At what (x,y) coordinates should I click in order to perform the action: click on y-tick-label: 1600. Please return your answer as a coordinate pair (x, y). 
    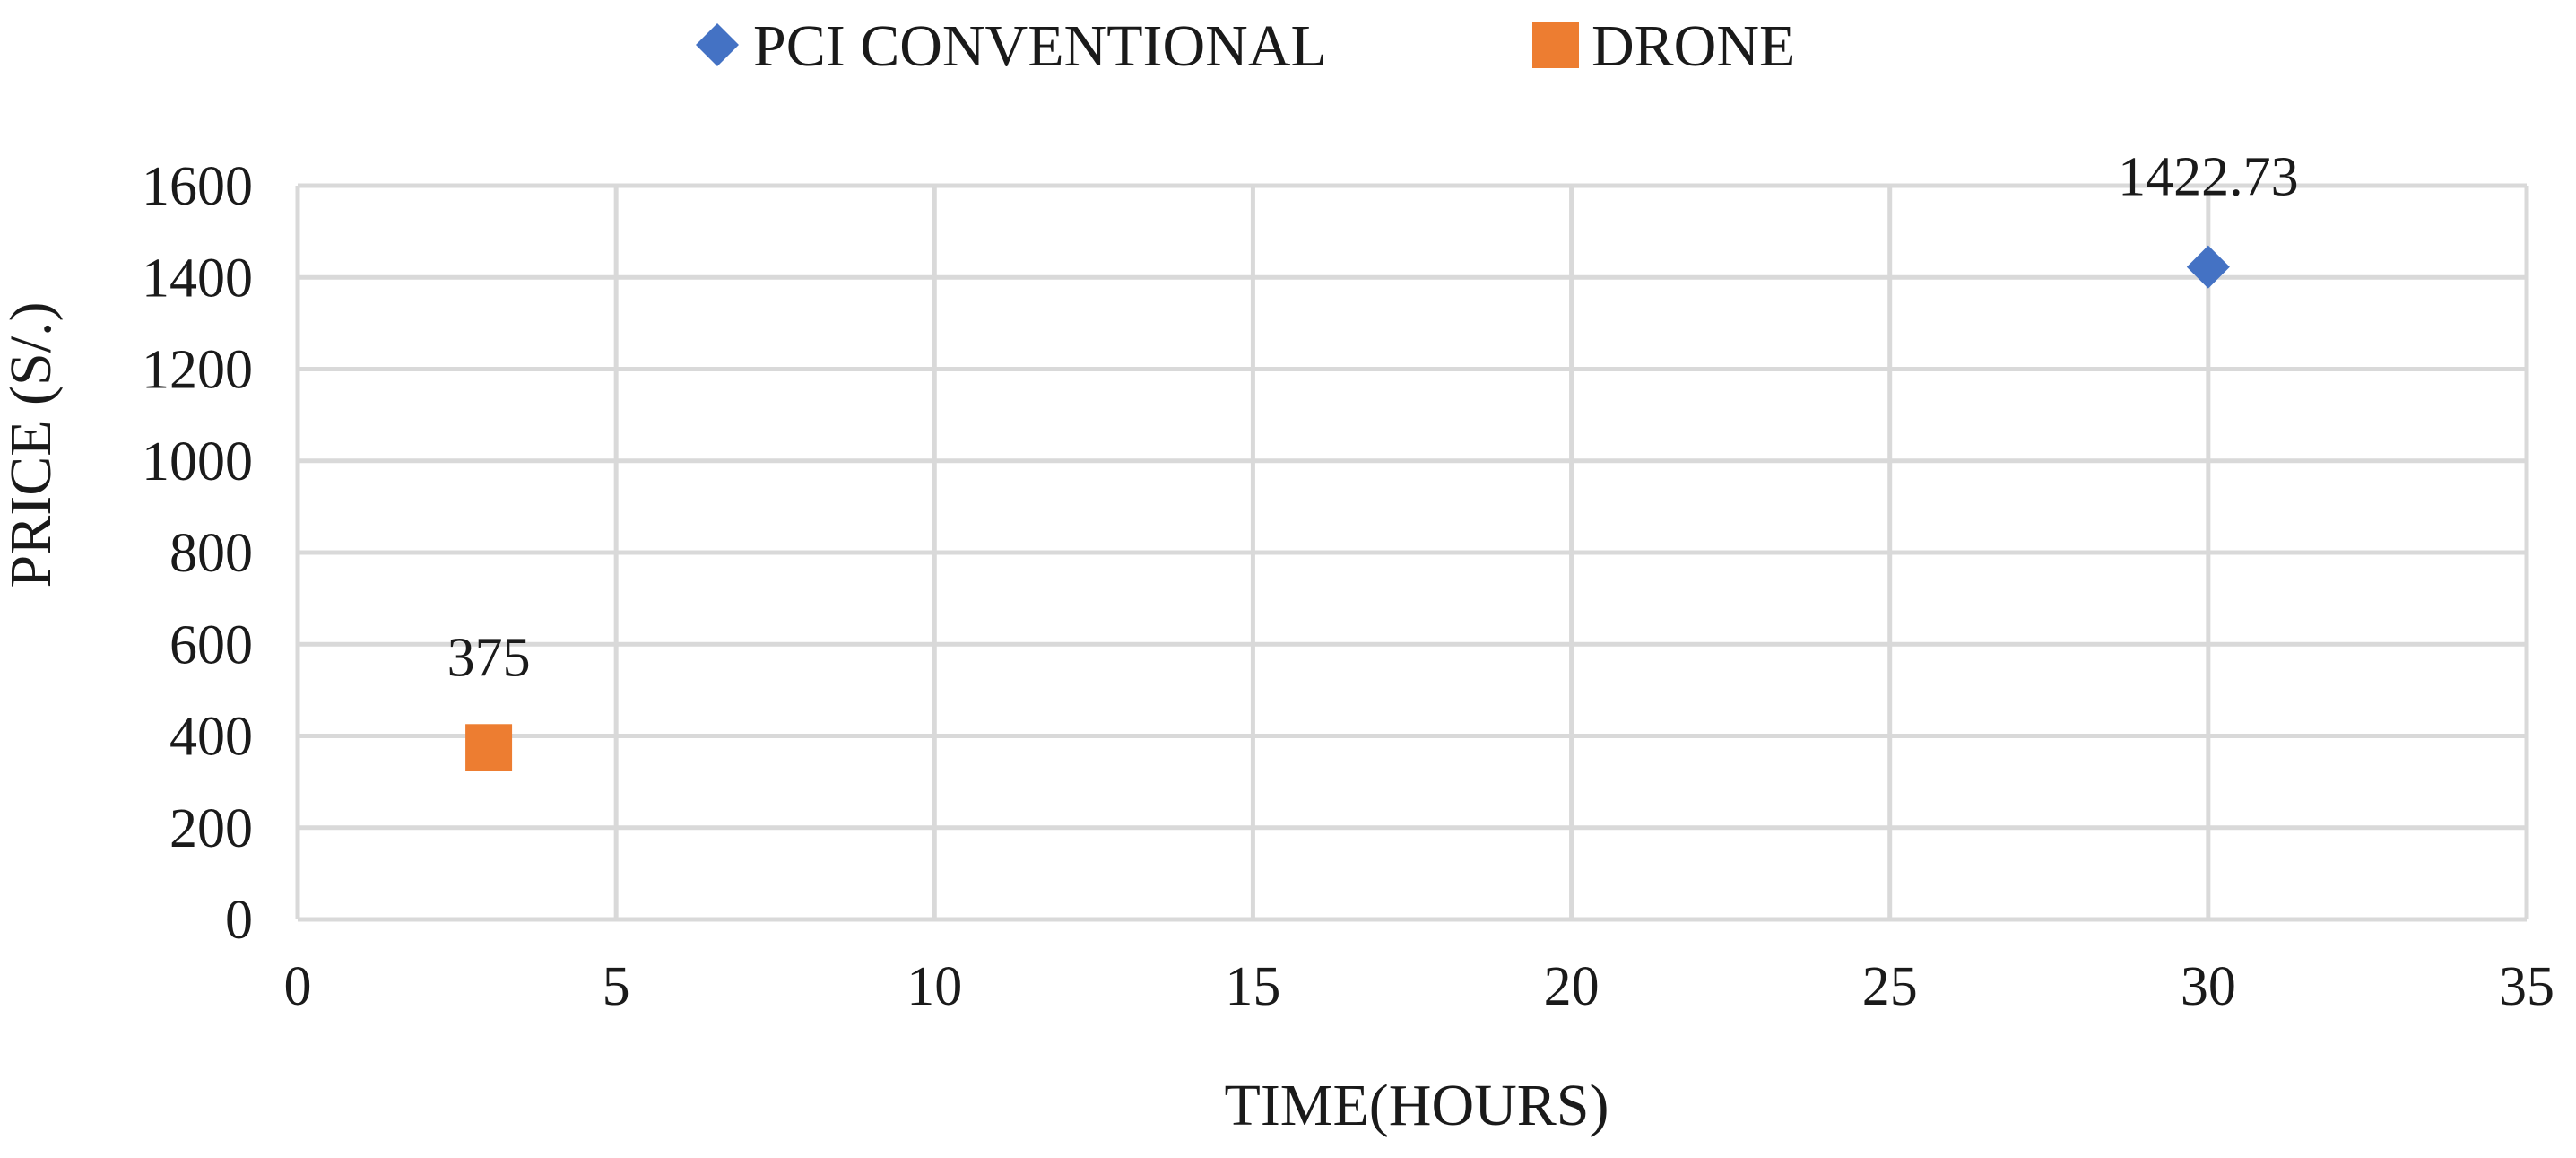
    Looking at the image, I should click on (197, 186).